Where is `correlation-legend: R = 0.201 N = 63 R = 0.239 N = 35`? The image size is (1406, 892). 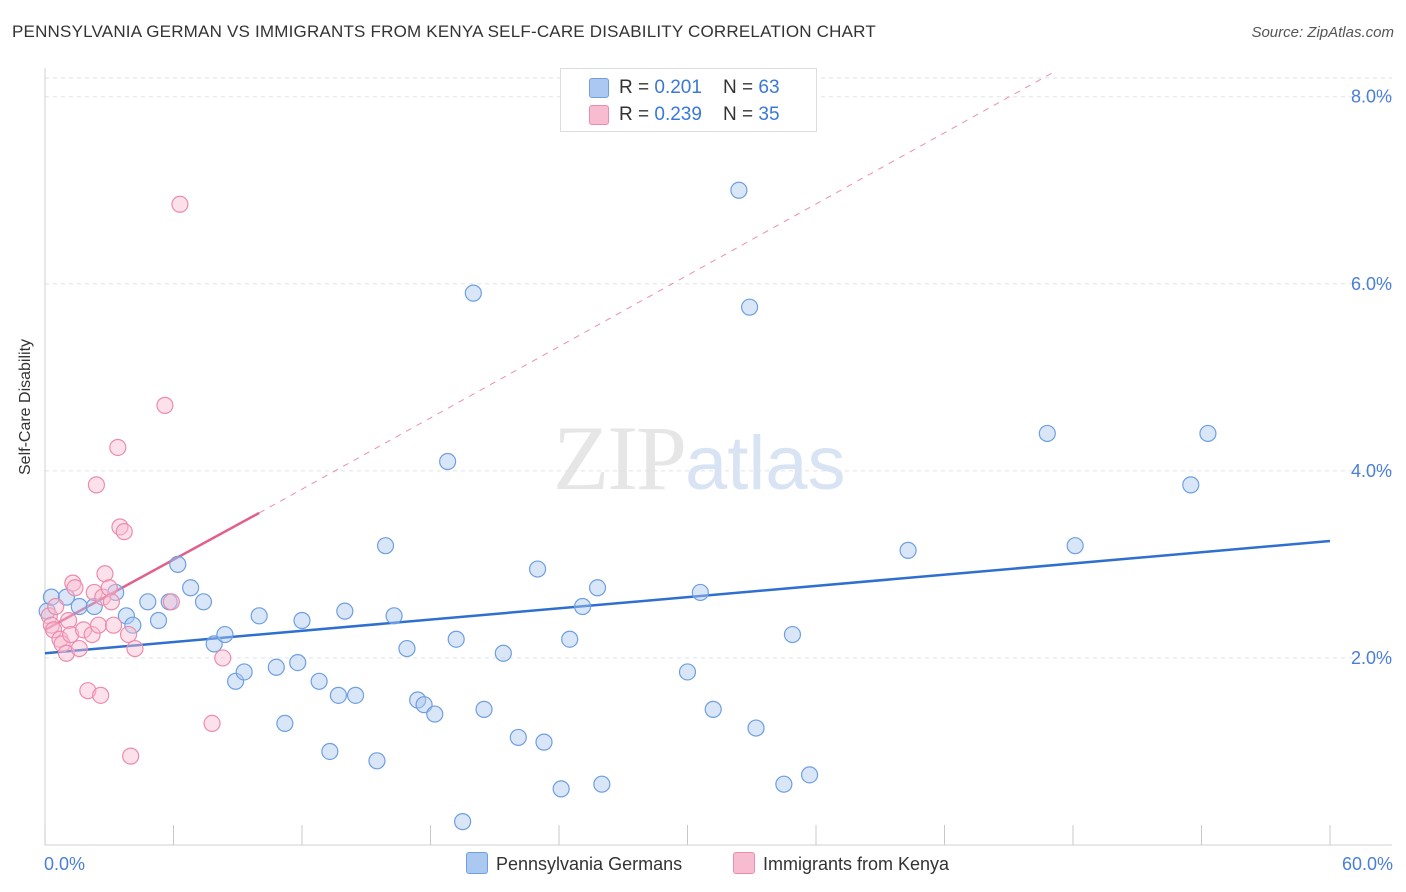 correlation-legend: R = 0.201 N = 63 R = 0.239 N = 35 is located at coordinates (688, 100).